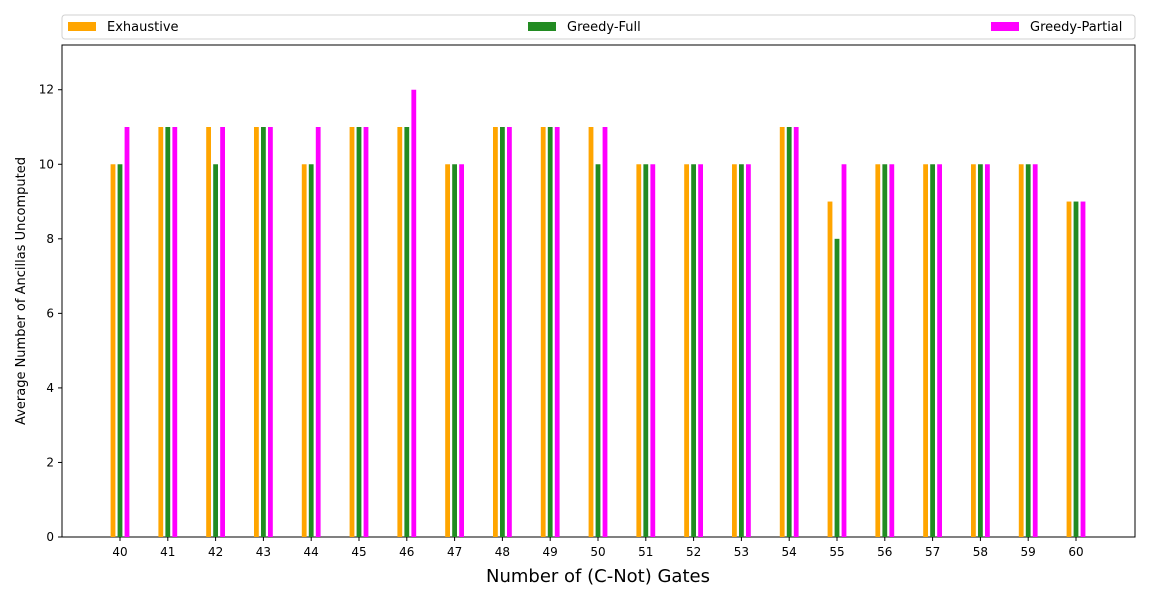 This screenshot has height=600, width=1150. I want to click on x-tick-label: 45, so click(358, 552).